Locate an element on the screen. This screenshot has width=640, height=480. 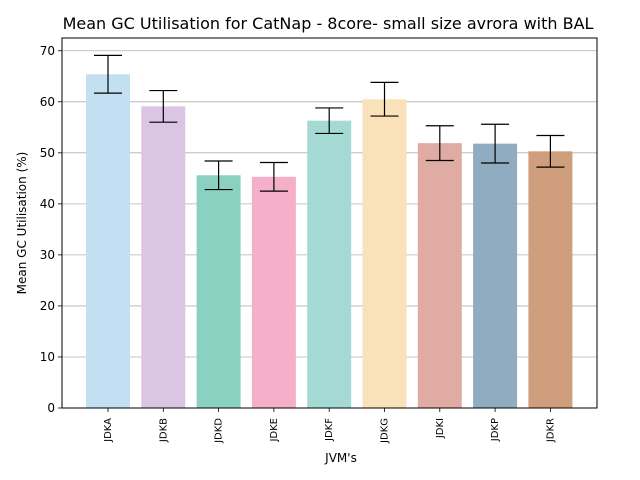
y-tick-label: 20 is located at coordinates (47, 306).